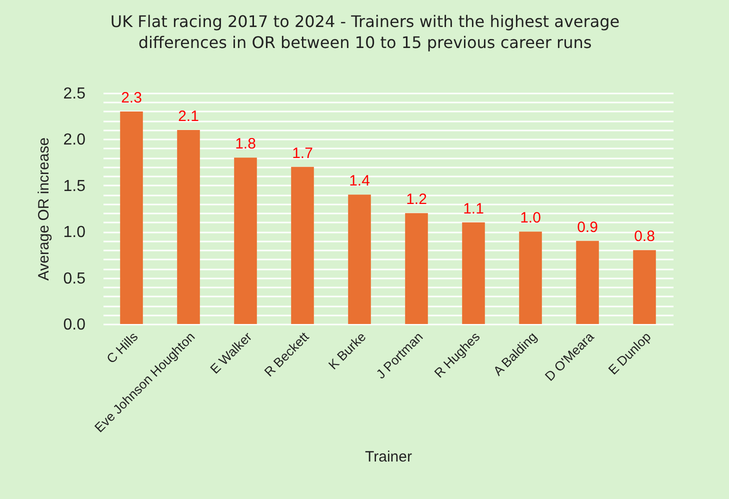 Image resolution: width=729 pixels, height=499 pixels. What do you see at coordinates (359, 181) in the screenshot?
I see `data-label: 1.4` at bounding box center [359, 181].